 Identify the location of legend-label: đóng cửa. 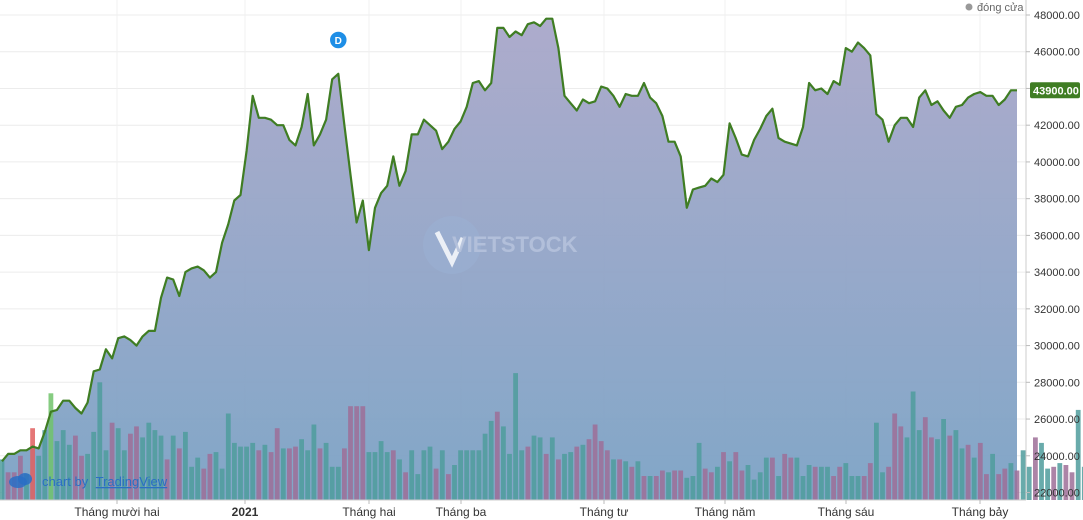
(1000, 8).